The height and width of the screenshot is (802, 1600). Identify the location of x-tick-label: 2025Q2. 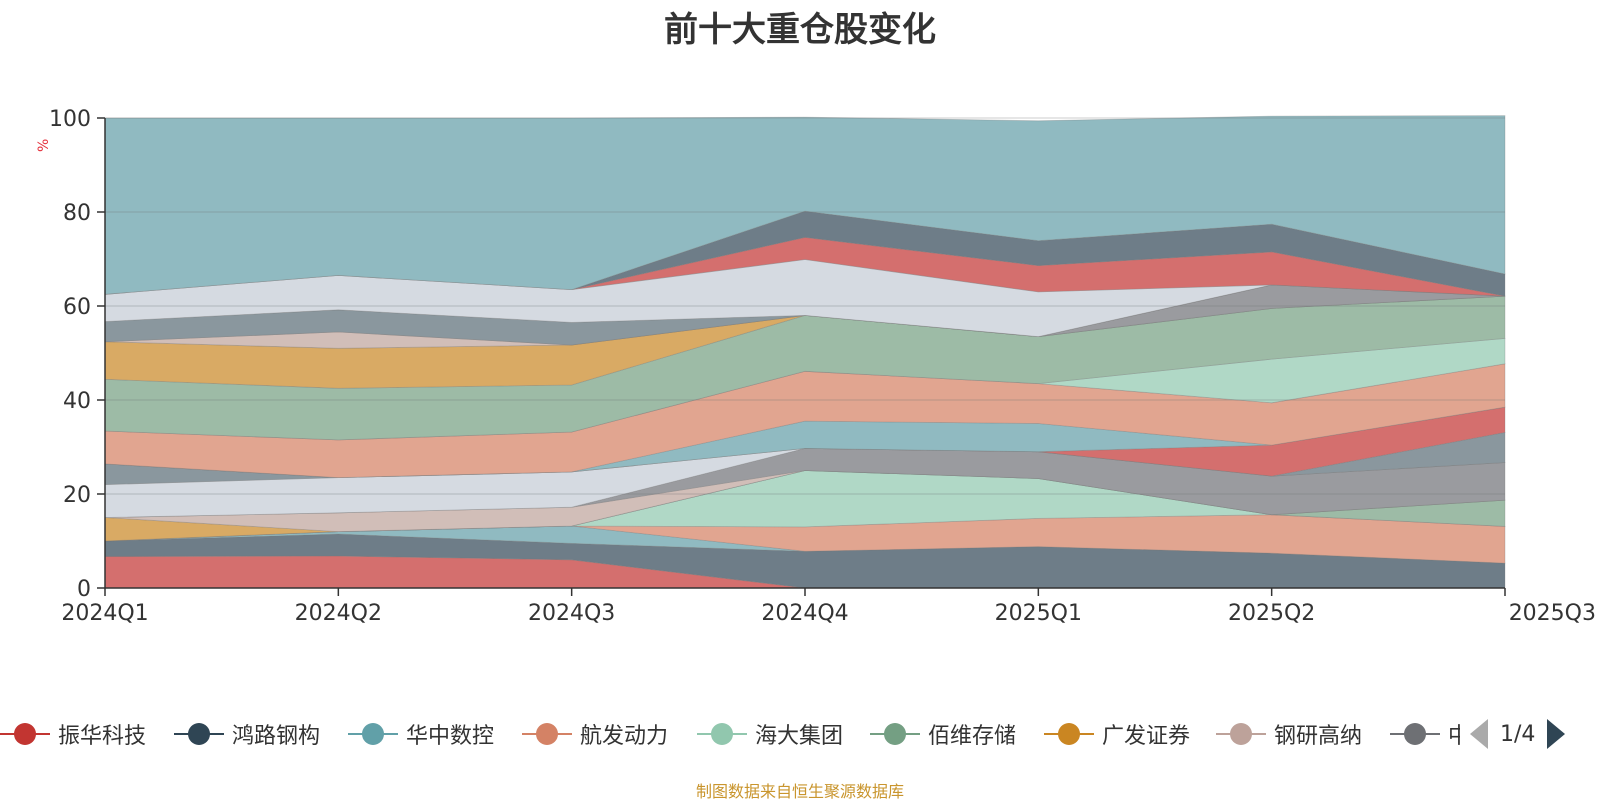
(1271, 613).